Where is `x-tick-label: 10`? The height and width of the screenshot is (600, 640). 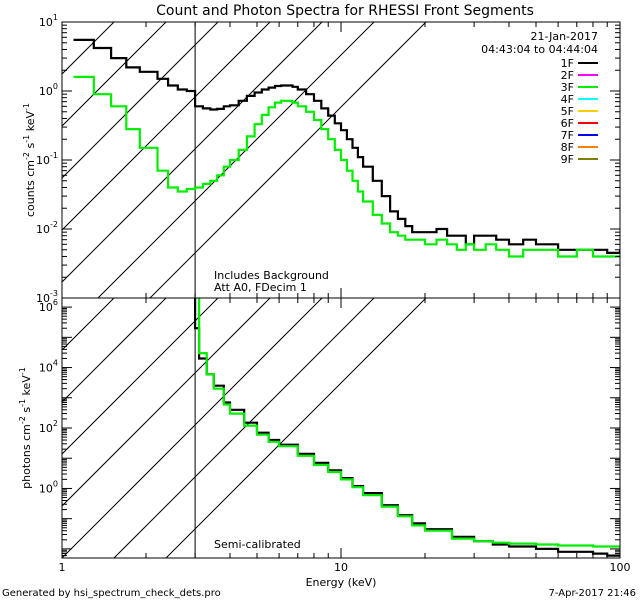 x-tick-label: 10 is located at coordinates (341, 567).